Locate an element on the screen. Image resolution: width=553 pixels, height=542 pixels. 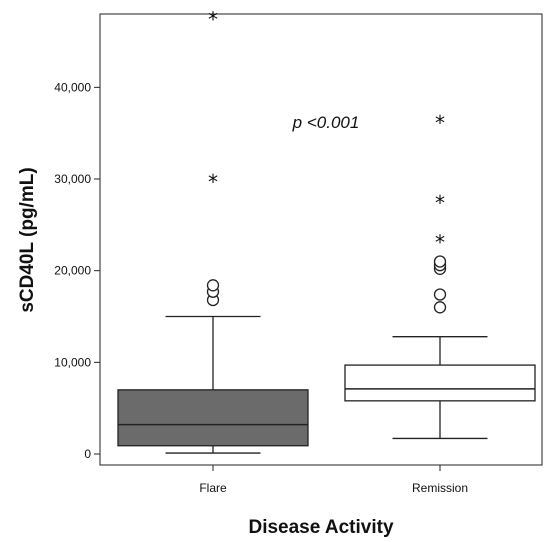
annotation-pvalue: p <0.001 is located at coordinates (326, 122).